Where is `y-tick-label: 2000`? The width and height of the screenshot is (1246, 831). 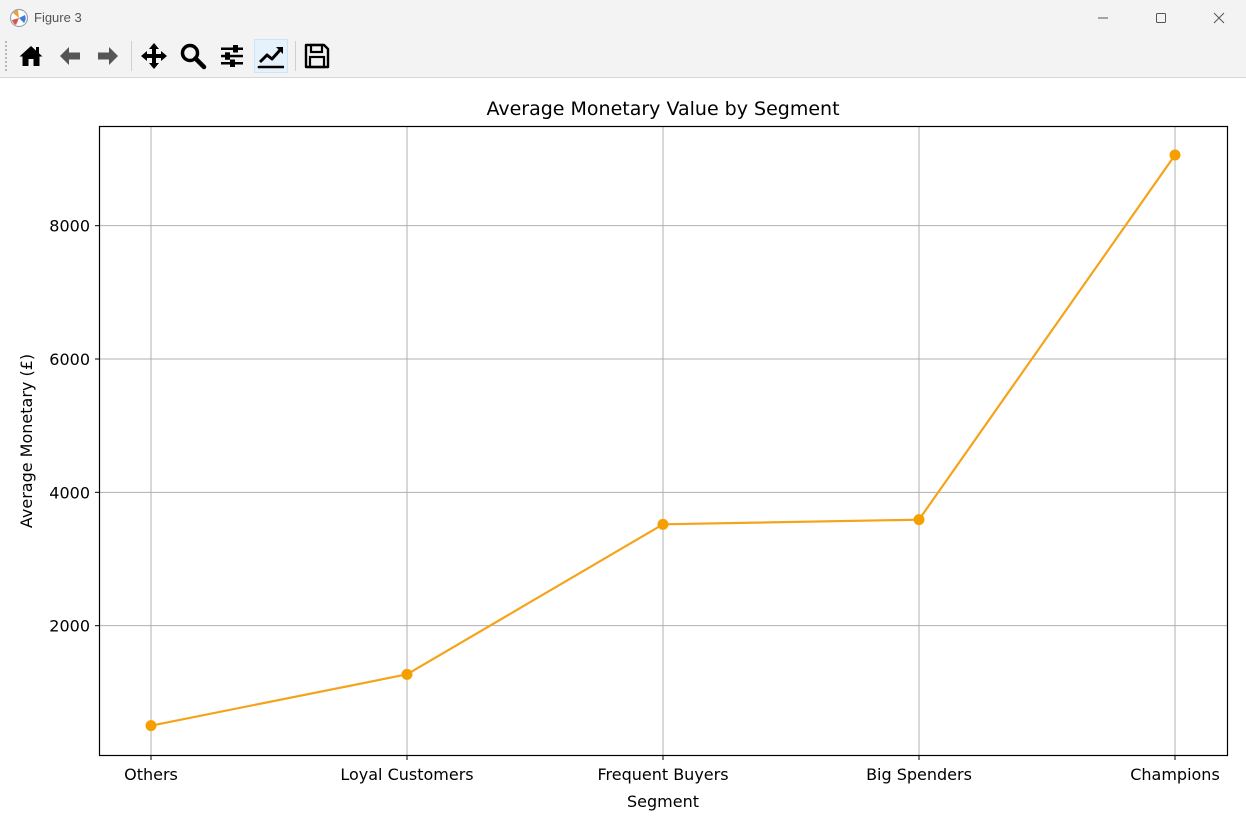
y-tick-label: 2000 is located at coordinates (69, 626).